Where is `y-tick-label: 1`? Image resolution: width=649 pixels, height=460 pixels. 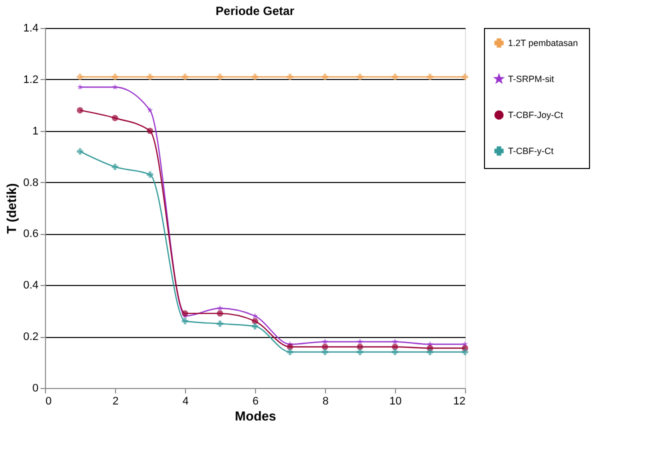 y-tick-label: 1 is located at coordinates (35, 131).